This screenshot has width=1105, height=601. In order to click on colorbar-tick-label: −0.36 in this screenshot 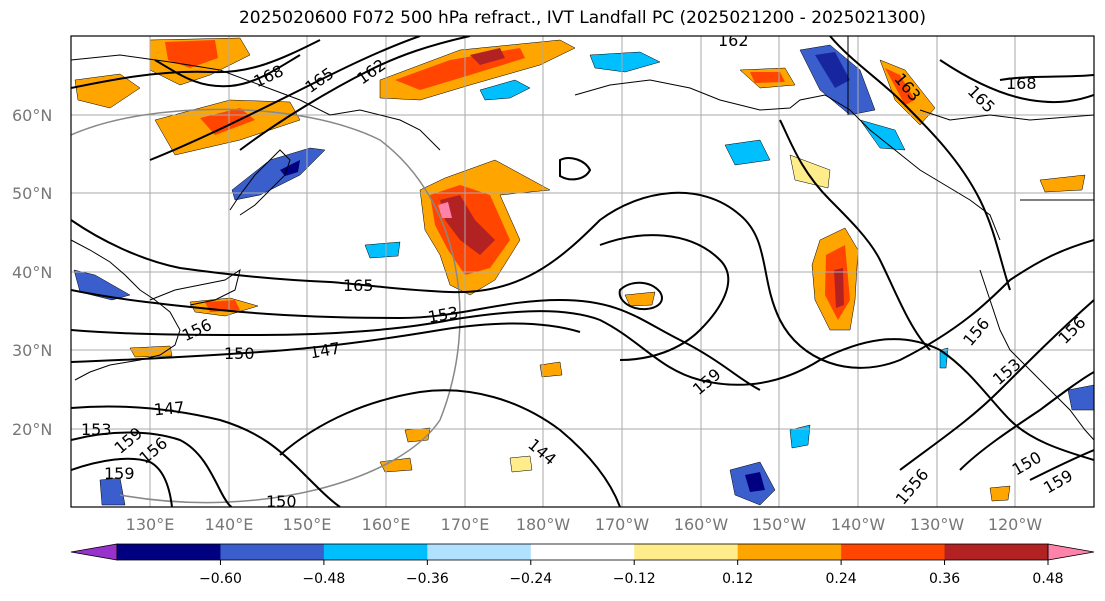, I will do `click(427, 579)`.